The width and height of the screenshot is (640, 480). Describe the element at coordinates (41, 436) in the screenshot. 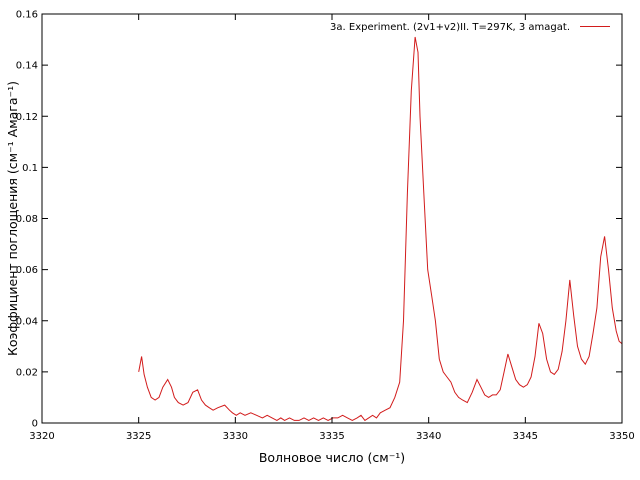

I see `x-tick-label: 3320` at that location.